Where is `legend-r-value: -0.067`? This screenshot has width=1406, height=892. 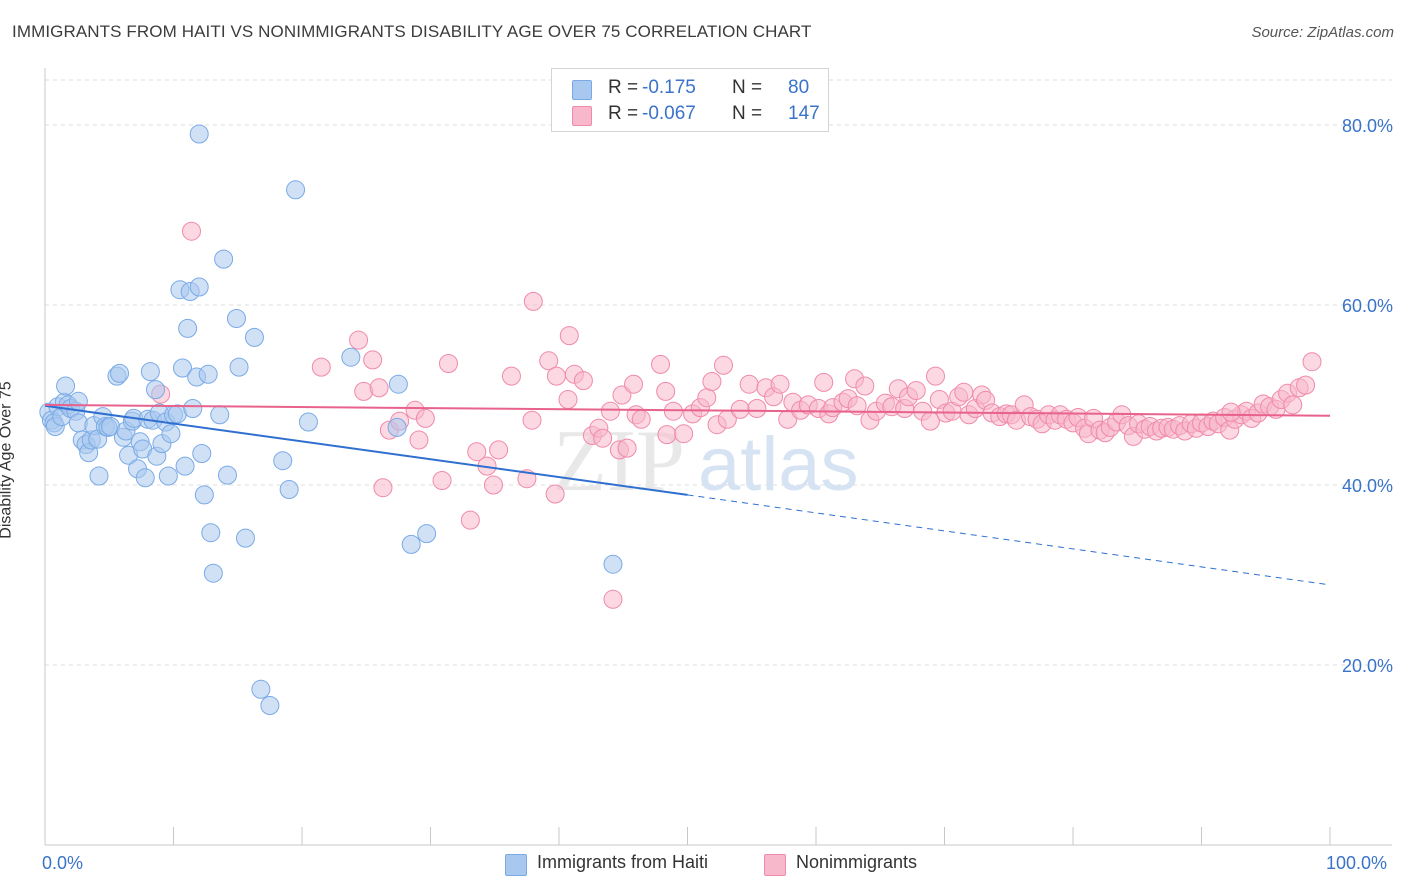 legend-r-value: -0.067 is located at coordinates (669, 113).